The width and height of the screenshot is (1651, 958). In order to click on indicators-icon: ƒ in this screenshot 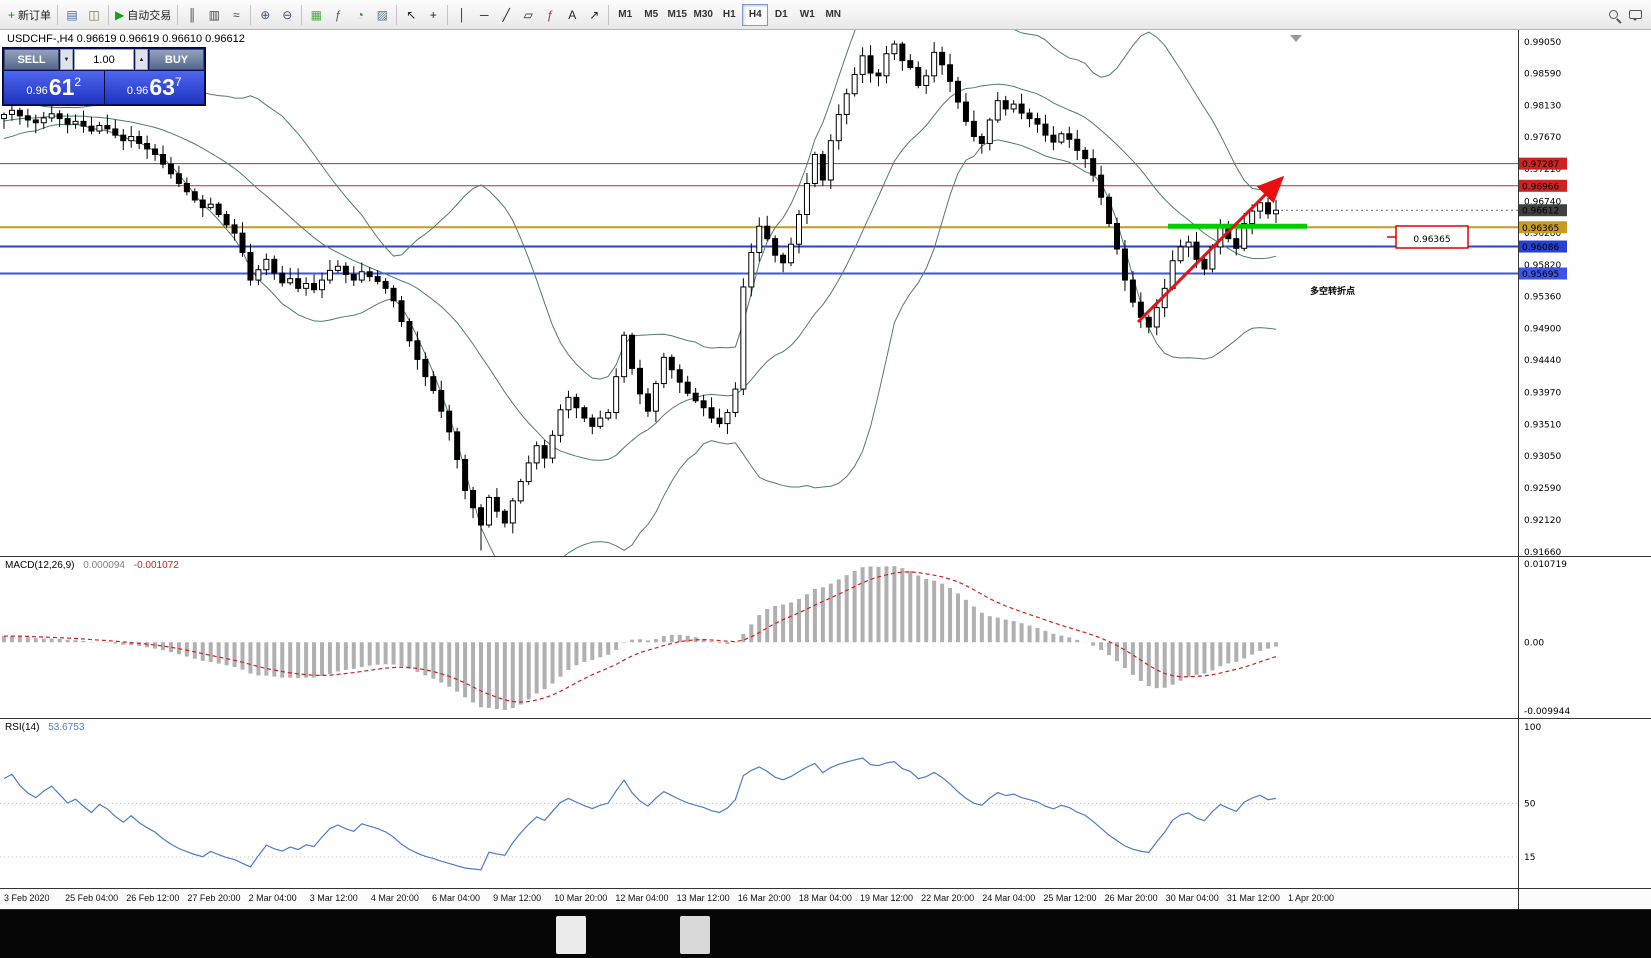, I will do `click(338, 14)`.